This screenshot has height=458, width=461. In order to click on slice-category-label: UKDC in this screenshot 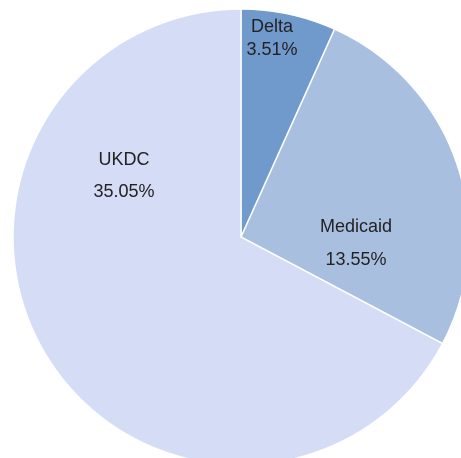, I will do `click(123, 159)`.